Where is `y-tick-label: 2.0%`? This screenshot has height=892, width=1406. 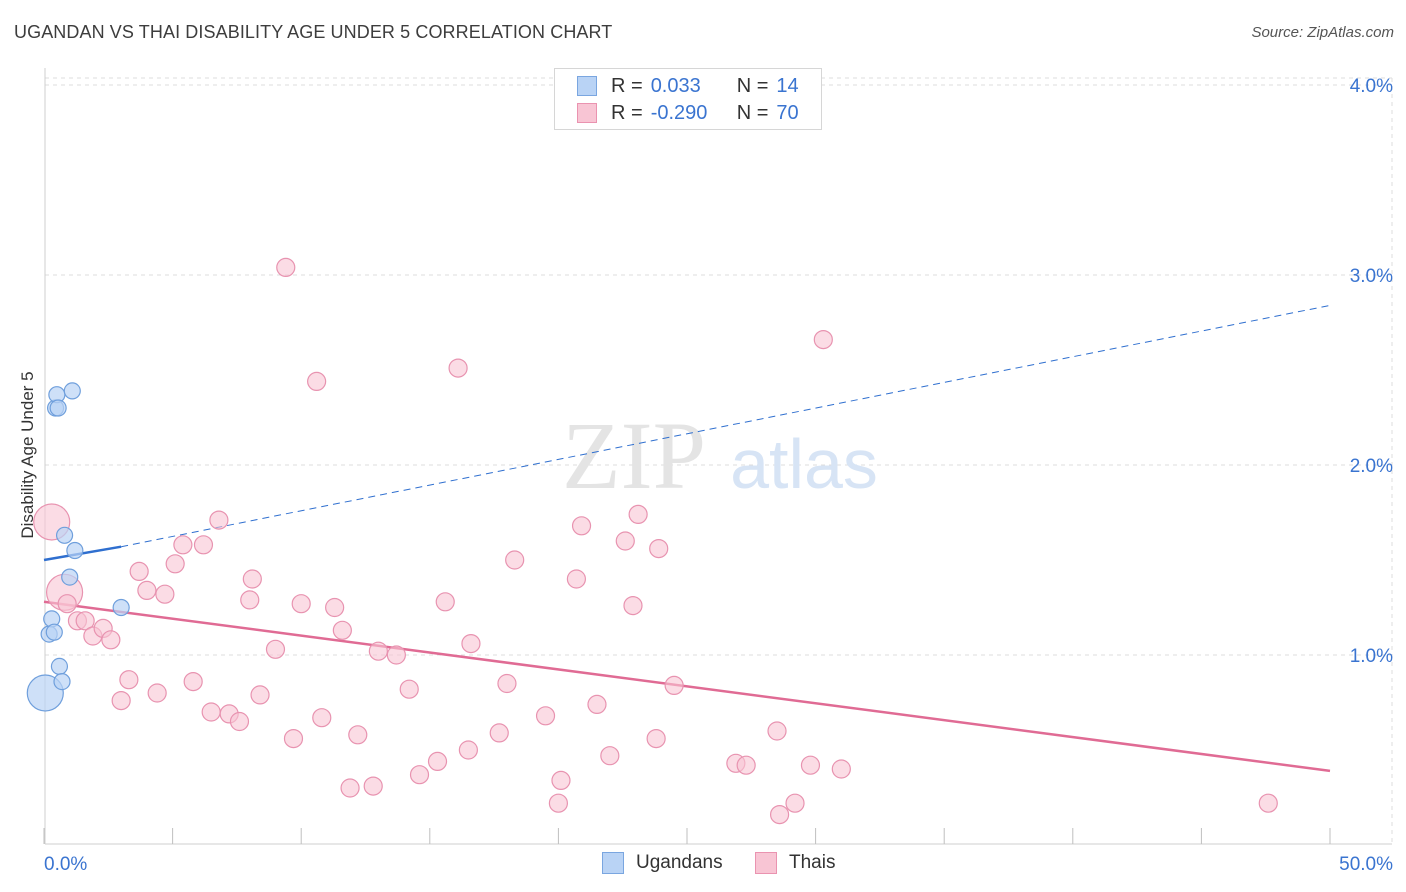 y-tick-label: 2.0% is located at coordinates (1371, 466).